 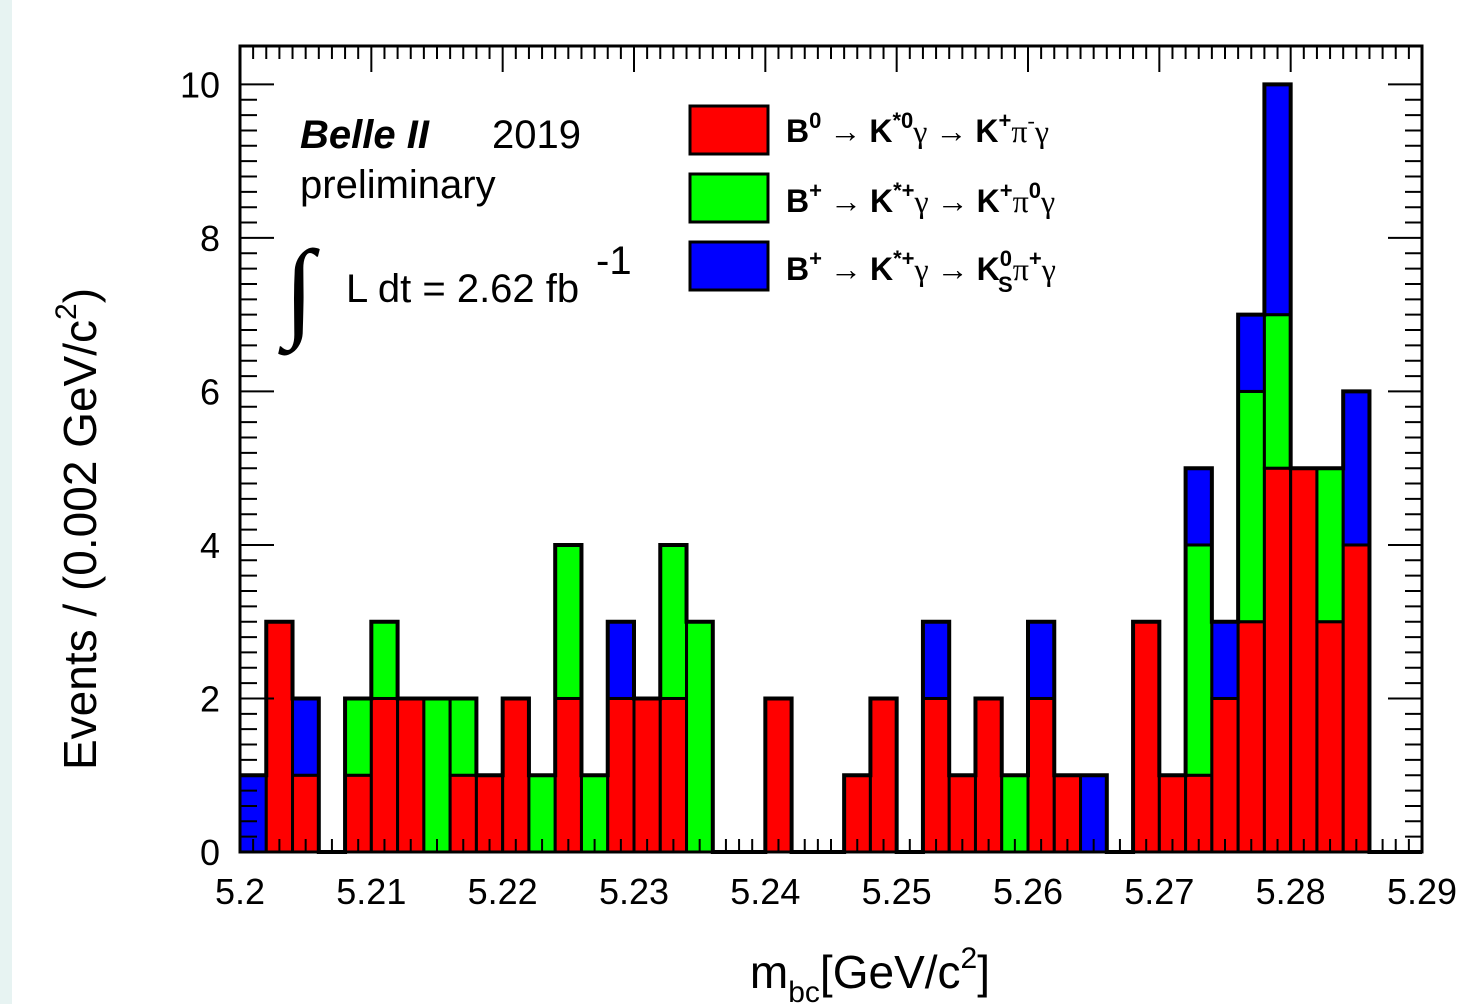 What do you see at coordinates (729, 266) in the screenshot?
I see `legend-swatch-ks` at bounding box center [729, 266].